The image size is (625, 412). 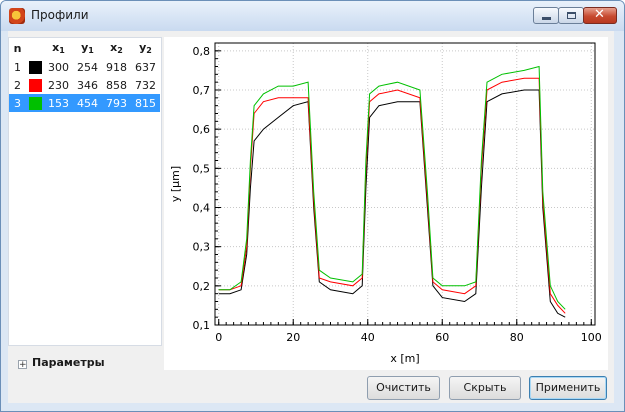 I want to click on y-tick-label: 0,7, so click(x=202, y=90).